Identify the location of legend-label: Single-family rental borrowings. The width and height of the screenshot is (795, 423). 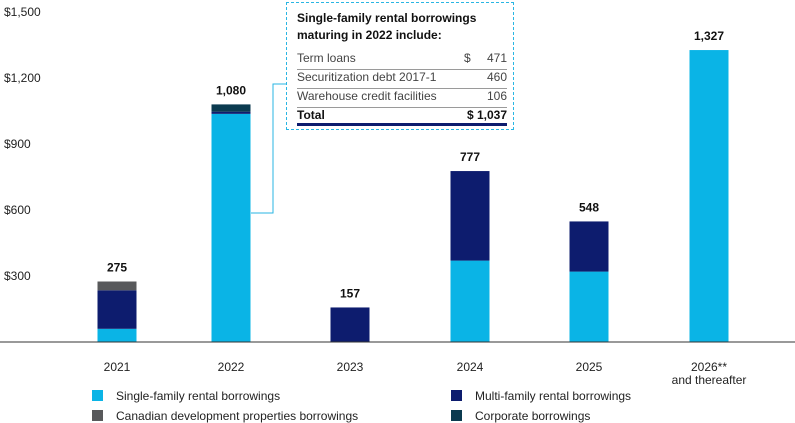
(198, 396).